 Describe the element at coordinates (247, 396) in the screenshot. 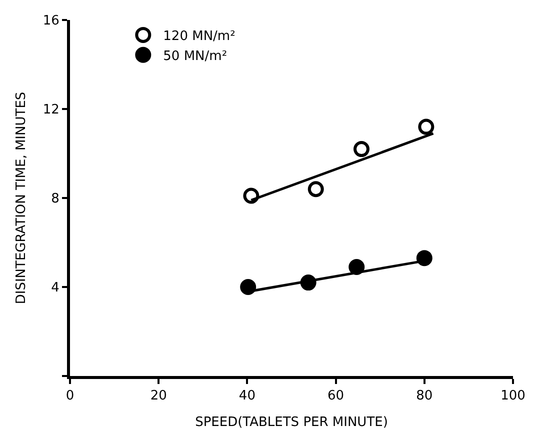

I see `x-tick-label: 40` at that location.